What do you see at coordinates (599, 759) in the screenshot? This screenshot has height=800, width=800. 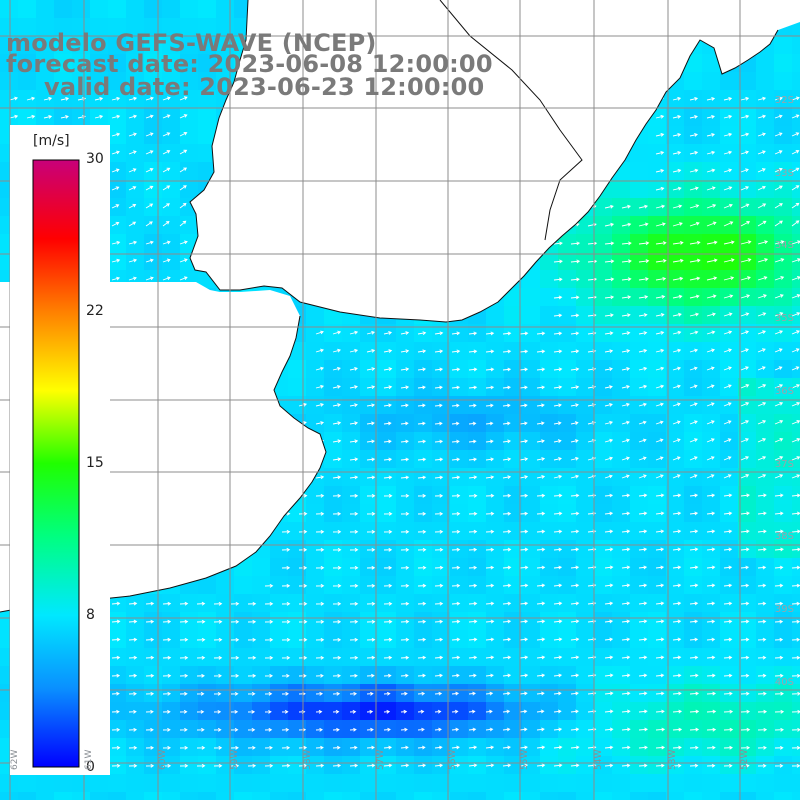 I see `lon-label: 54W` at bounding box center [599, 759].